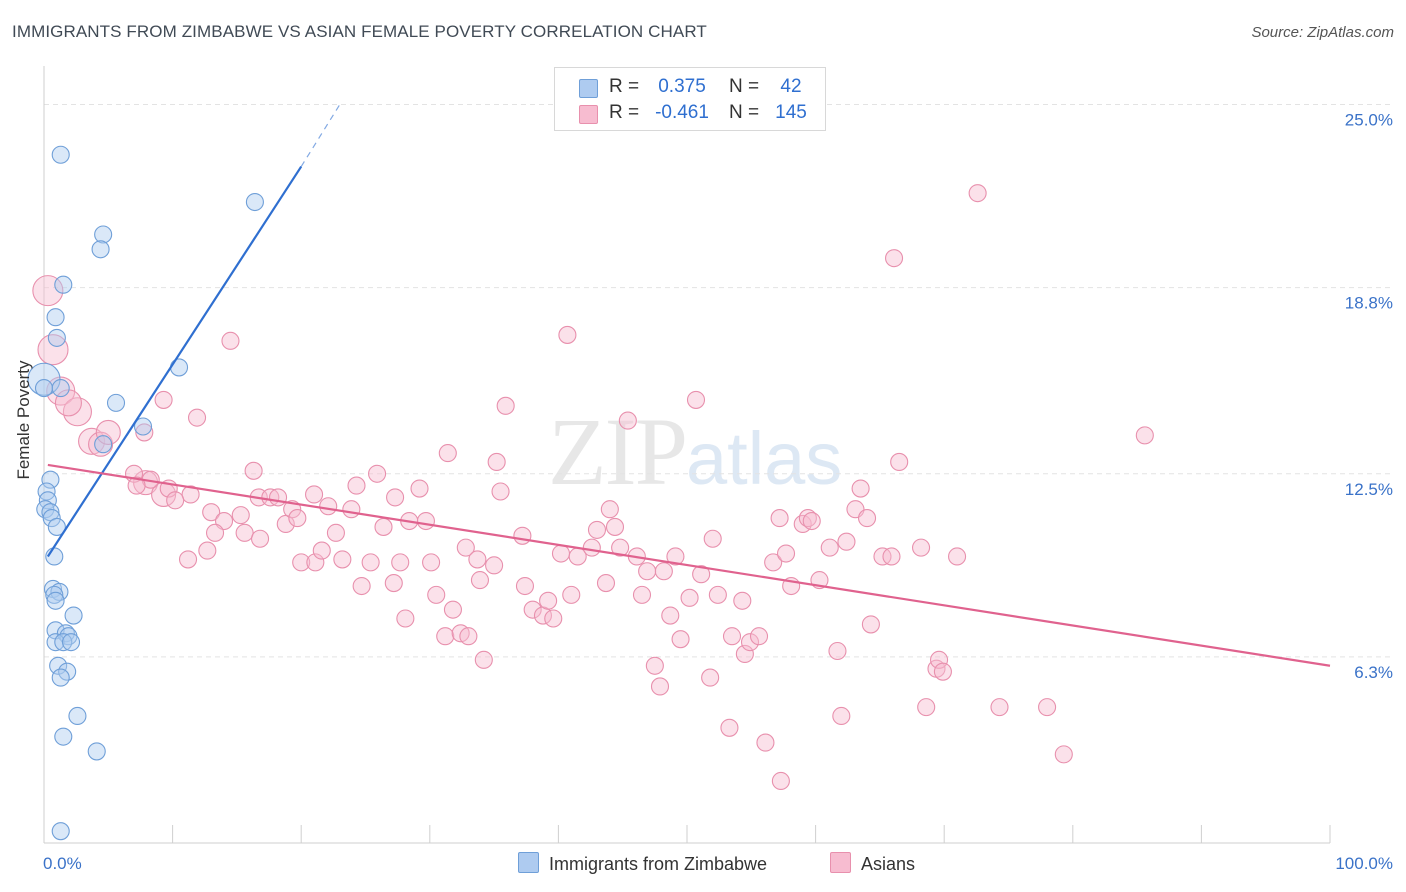 The image size is (1406, 892). What do you see at coordinates (791, 86) in the screenshot?
I see `legend-n-value: 42` at bounding box center [791, 86].